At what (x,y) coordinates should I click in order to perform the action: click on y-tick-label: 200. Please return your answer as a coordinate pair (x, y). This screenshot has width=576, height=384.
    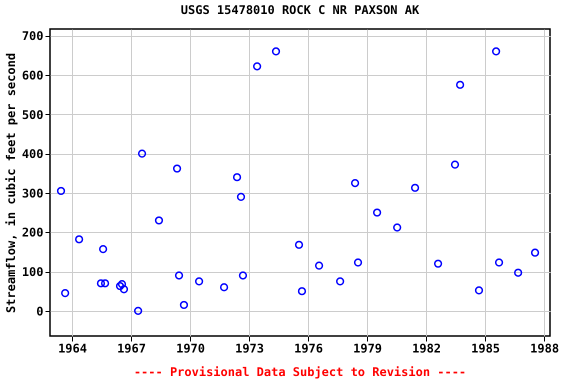
    Looking at the image, I should click on (33, 233).